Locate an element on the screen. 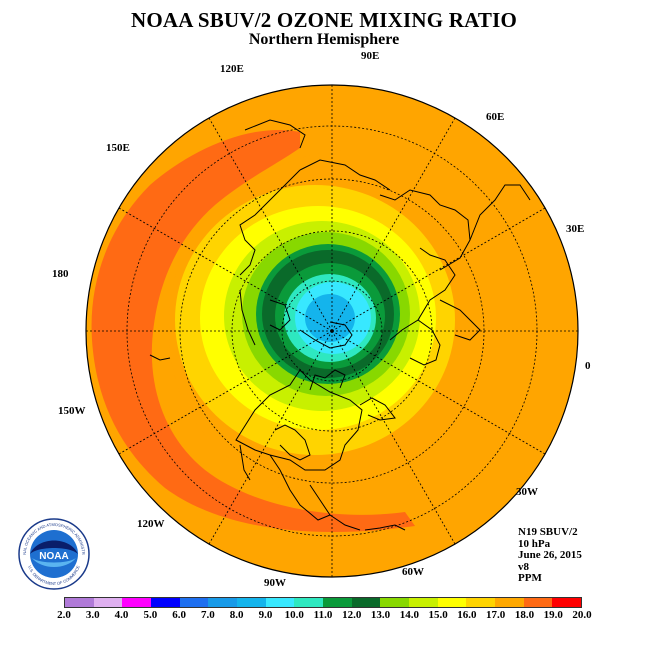 Image resolution: width=648 pixels, height=648 pixels. lon-label-150w: 150W is located at coordinates (72, 411).